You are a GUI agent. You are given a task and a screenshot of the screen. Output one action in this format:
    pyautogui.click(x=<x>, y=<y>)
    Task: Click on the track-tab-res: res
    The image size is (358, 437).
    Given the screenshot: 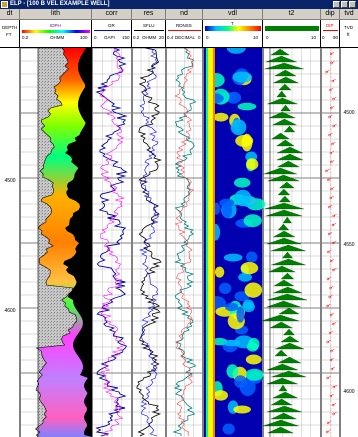 What is the action you would take?
    pyautogui.click(x=149, y=14)
    